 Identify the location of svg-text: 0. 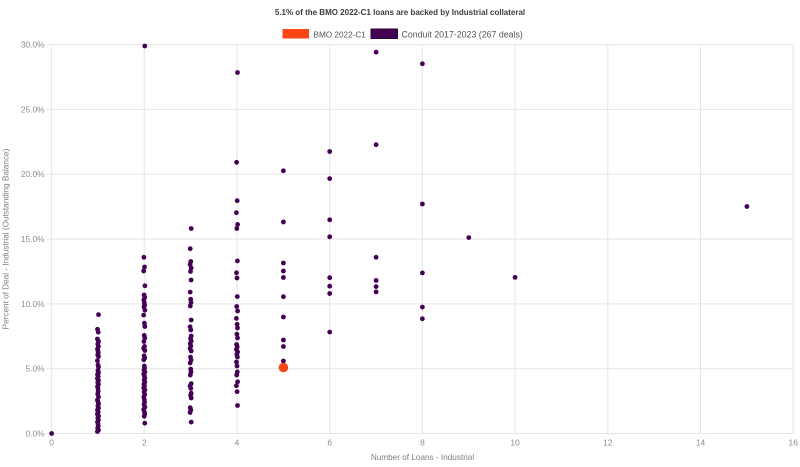
(51, 443).